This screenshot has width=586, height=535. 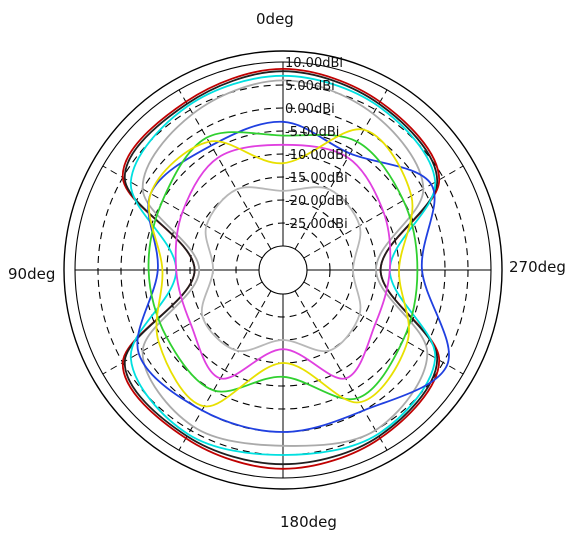 What do you see at coordinates (275, 19) in the screenshot?
I see `angle-label-0deg: 0deg` at bounding box center [275, 19].